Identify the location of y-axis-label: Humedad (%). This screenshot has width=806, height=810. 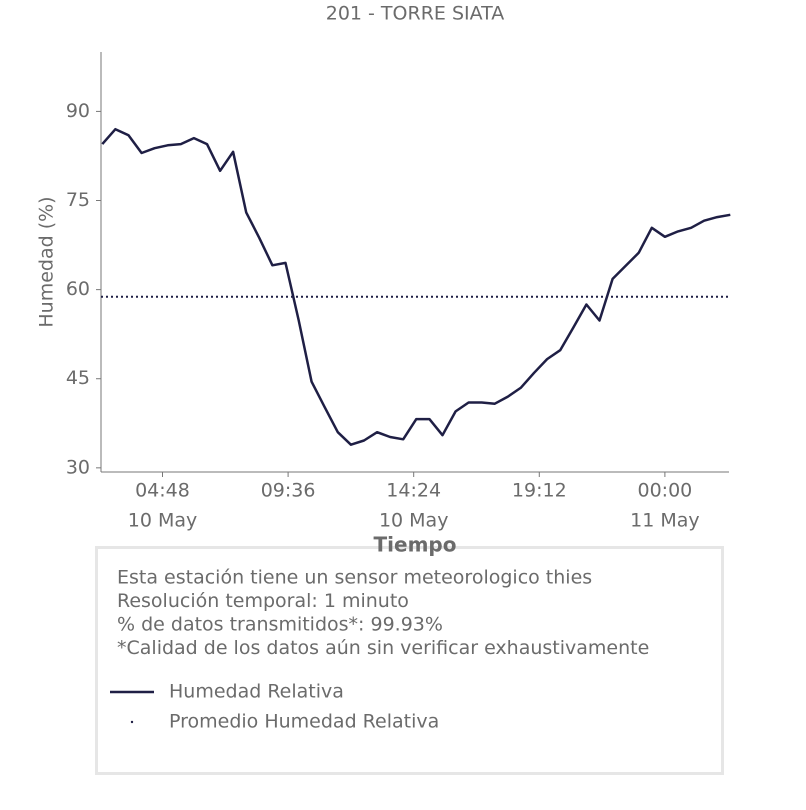
(47, 261).